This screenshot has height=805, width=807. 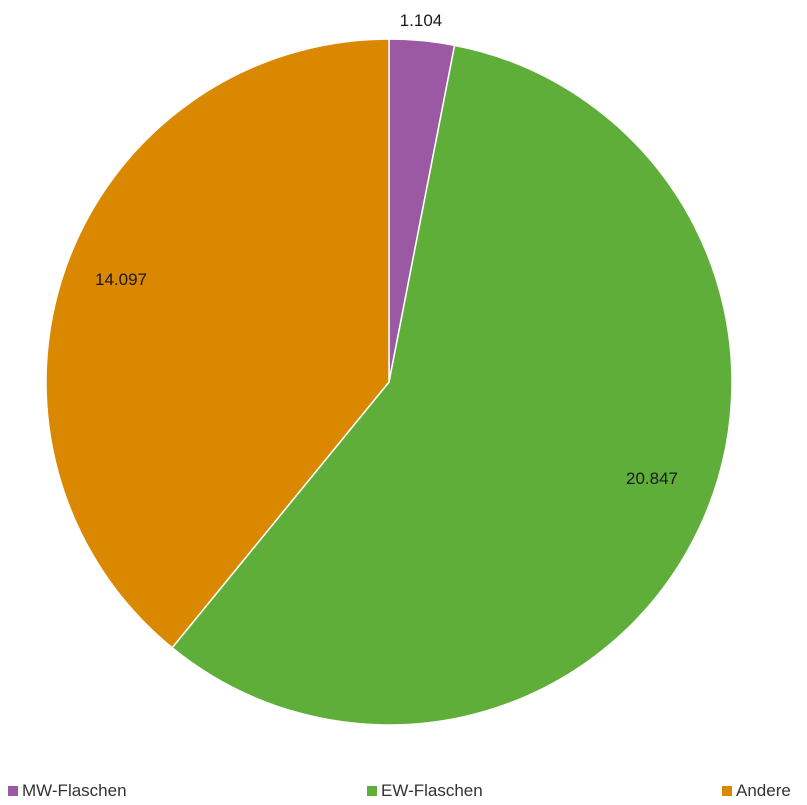 I want to click on data-label-andere: 14.097, so click(x=121, y=279).